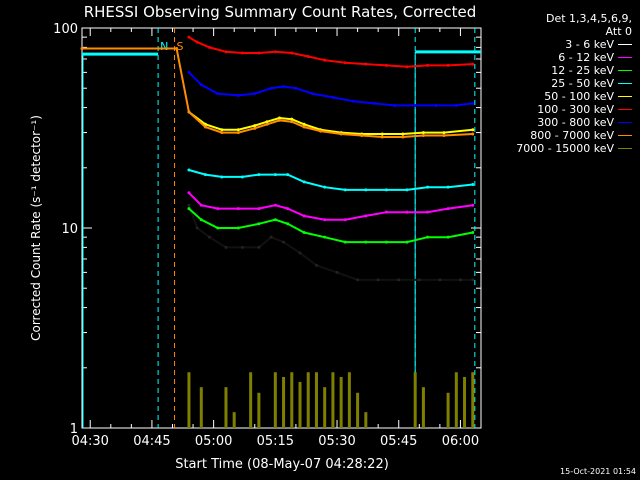 This screenshot has width=640, height=480. I want to click on legend-item-label: 12 - 25 keV, so click(582, 70).